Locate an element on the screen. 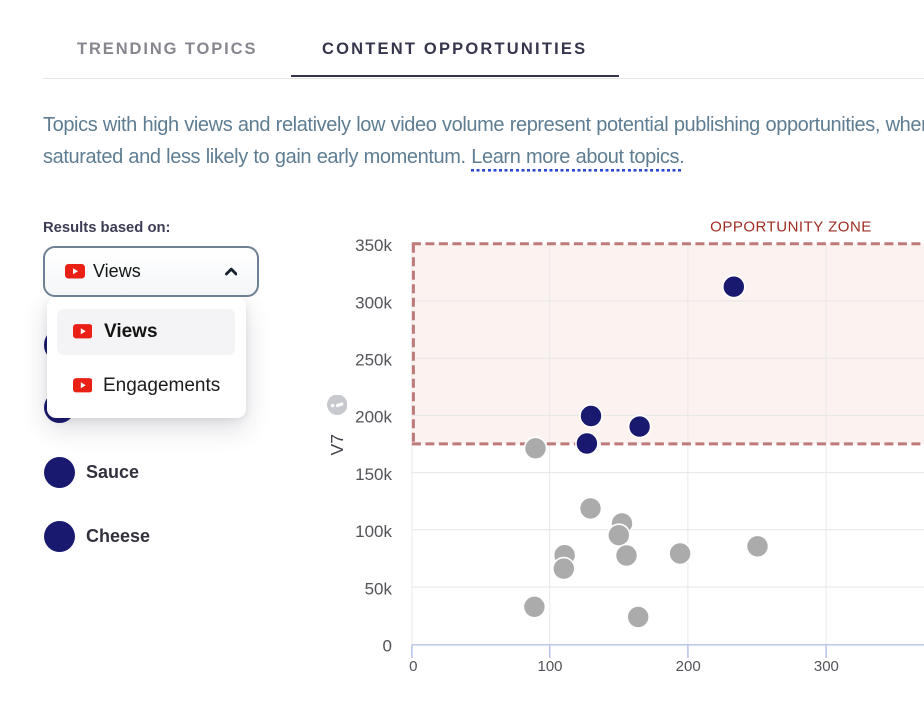 The image size is (924, 702). svg-text: 100k is located at coordinates (373, 531).